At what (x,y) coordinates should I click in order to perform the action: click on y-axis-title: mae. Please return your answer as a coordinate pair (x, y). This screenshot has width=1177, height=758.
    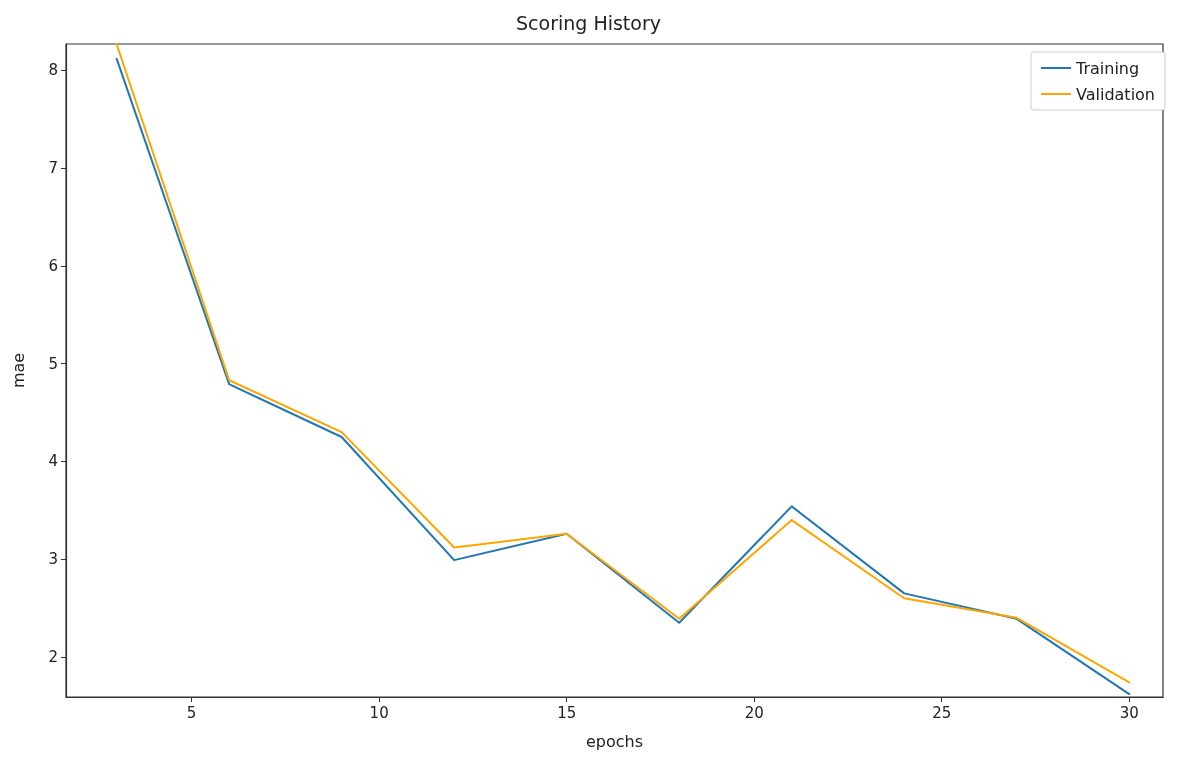
    Looking at the image, I should click on (18, 370).